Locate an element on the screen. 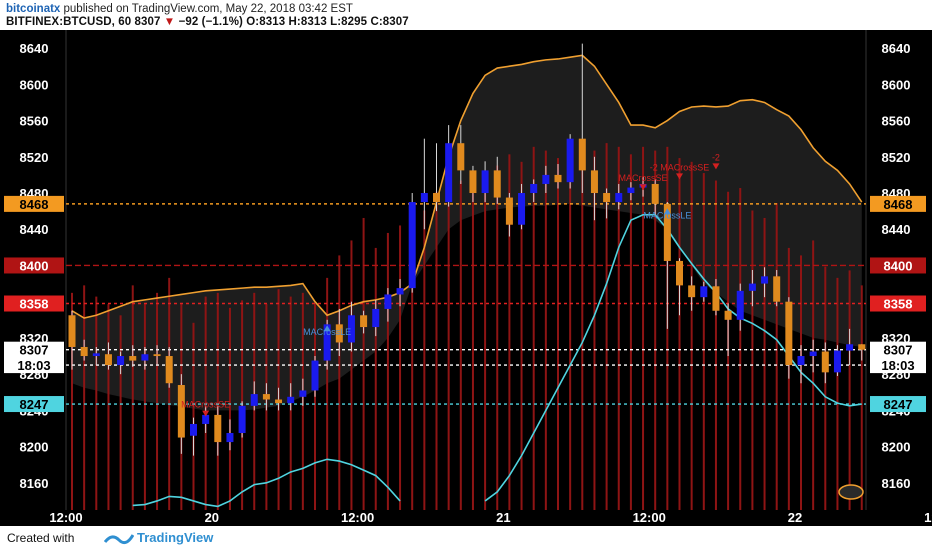 This screenshot has height=550, width=932. tradingview-logo-icon is located at coordinates (119, 538).